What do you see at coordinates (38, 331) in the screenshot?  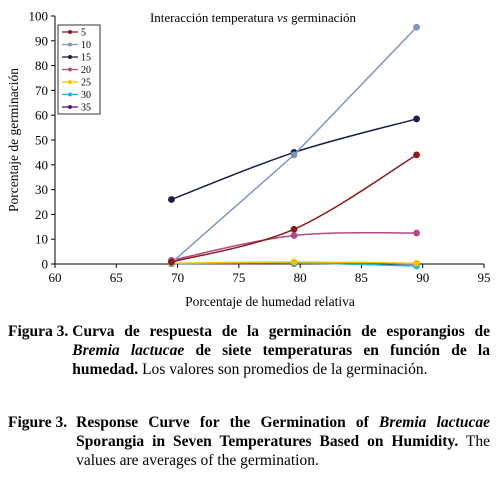 I see `caption-spanish-label: Figura 3.` at bounding box center [38, 331].